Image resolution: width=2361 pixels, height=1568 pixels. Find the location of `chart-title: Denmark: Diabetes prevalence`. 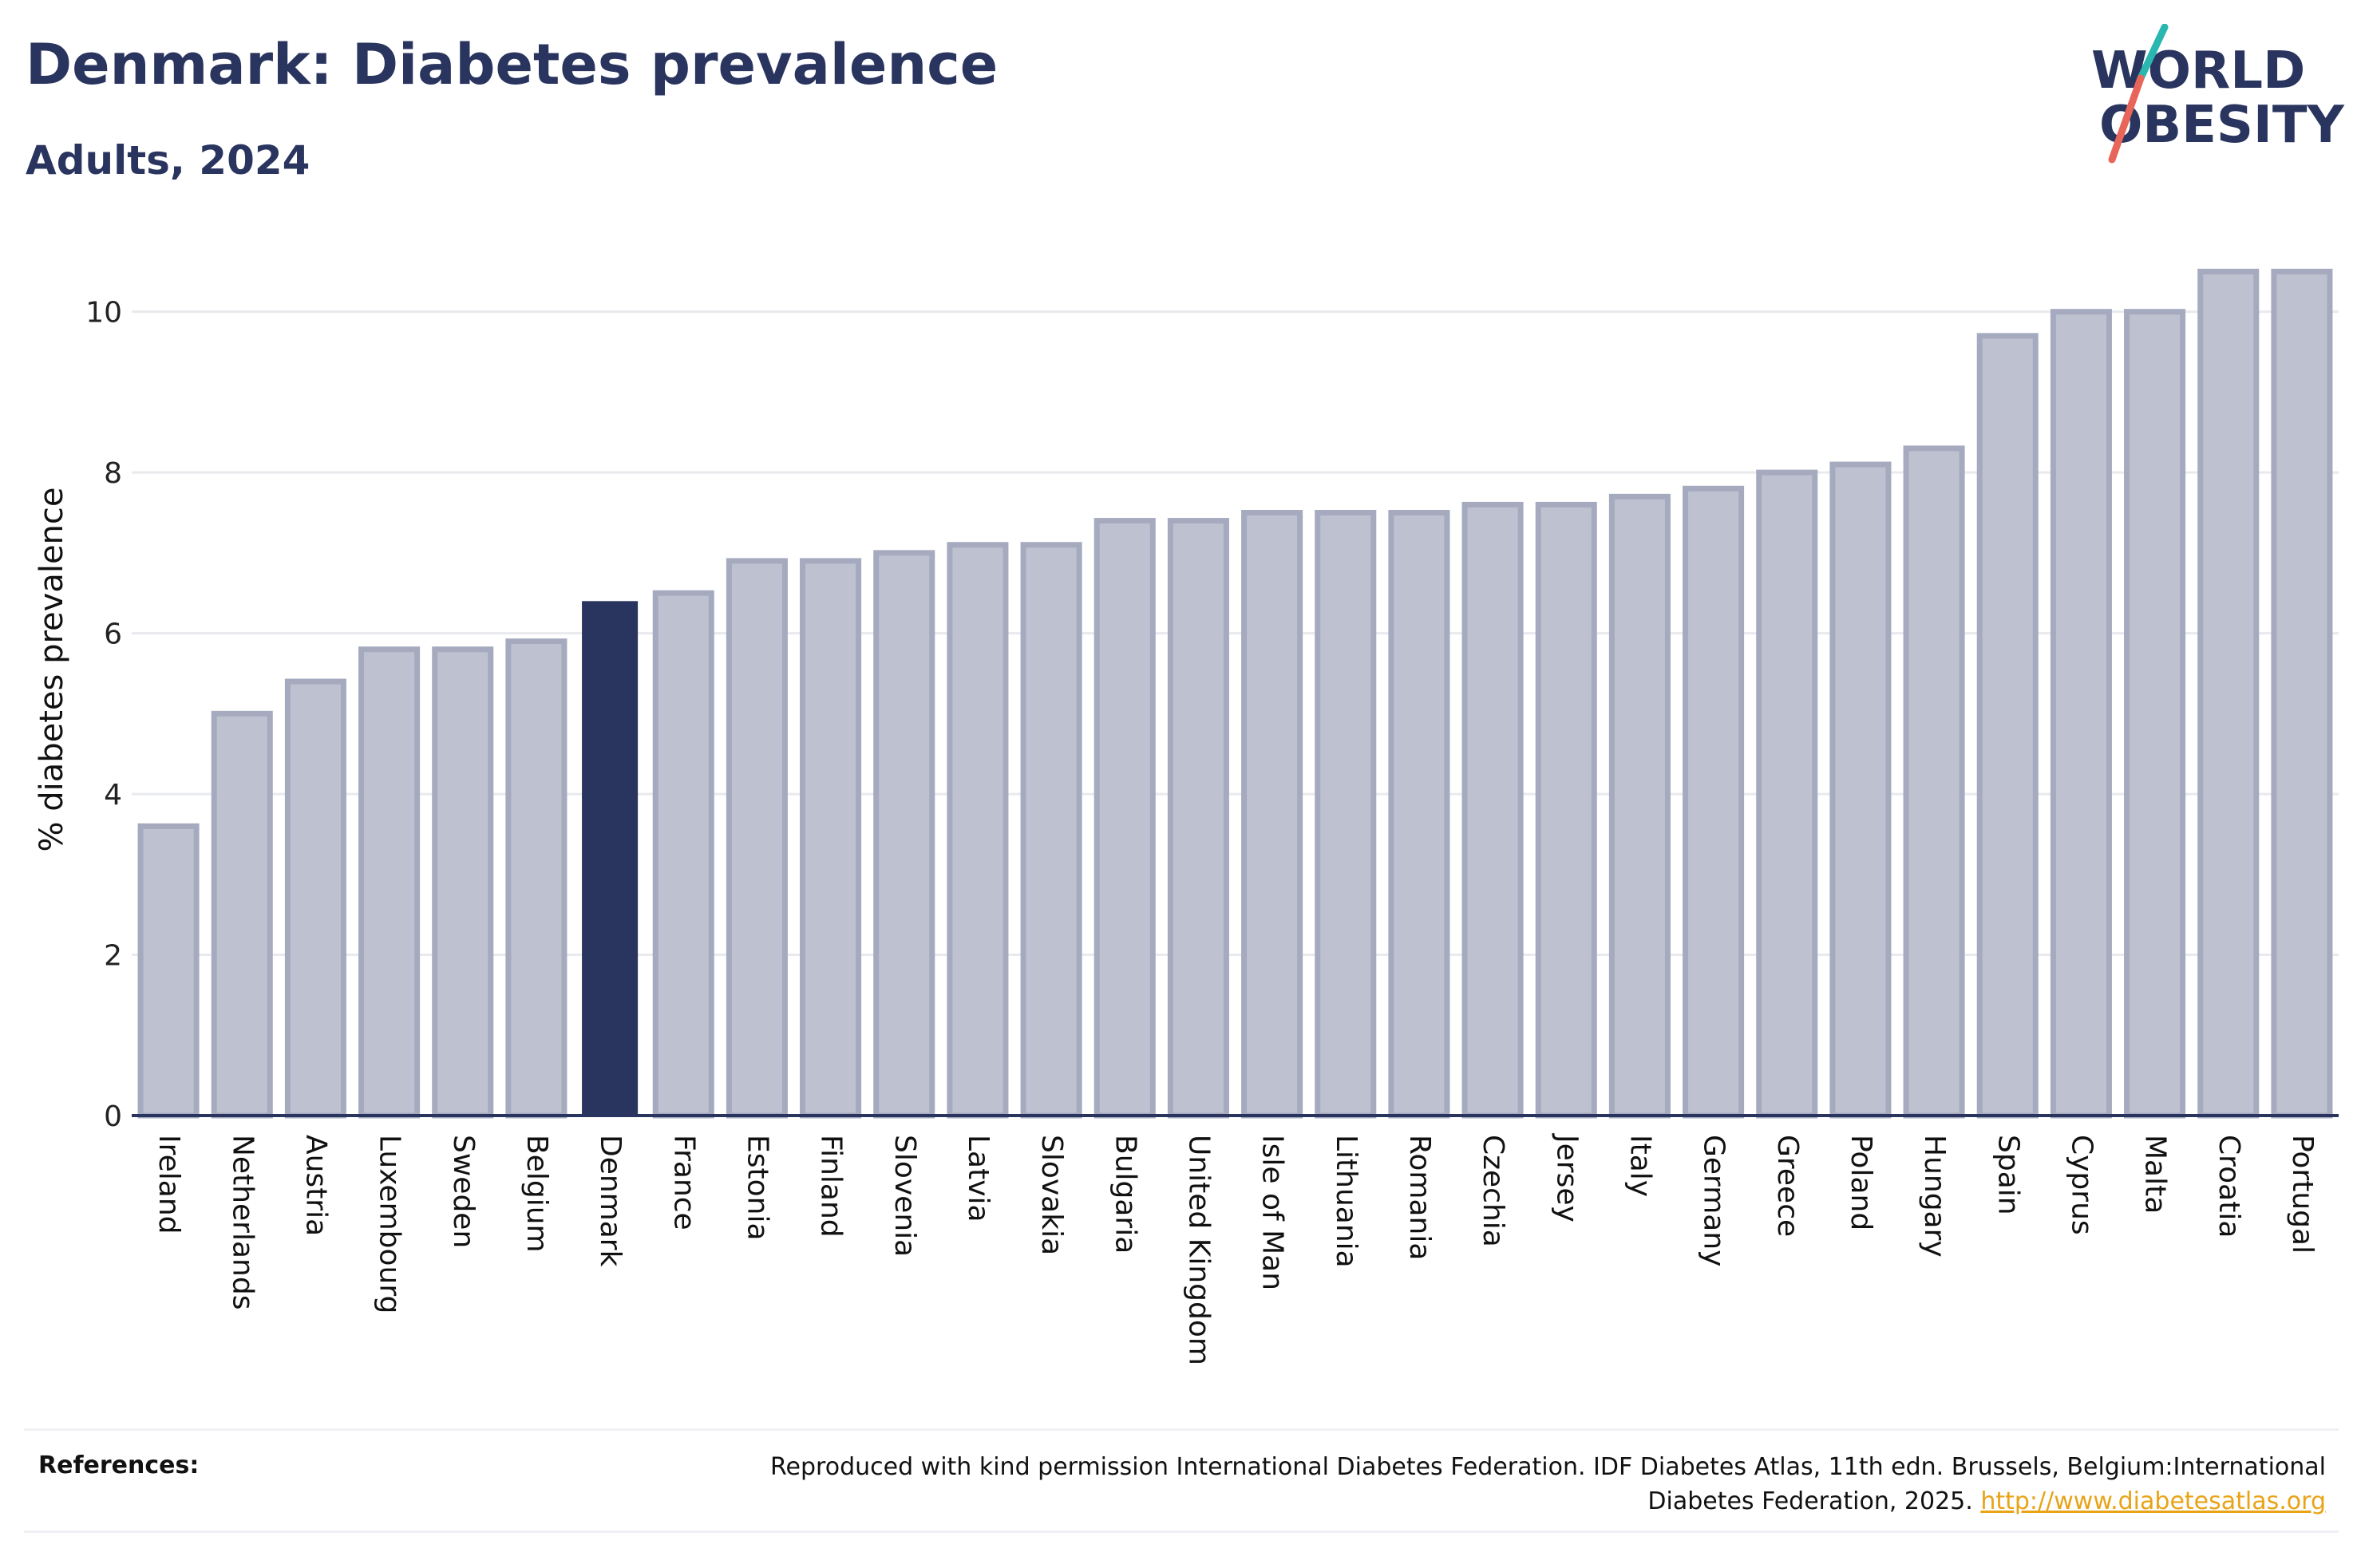

chart-title: Denmark: Diabetes prevalence is located at coordinates (512, 64).